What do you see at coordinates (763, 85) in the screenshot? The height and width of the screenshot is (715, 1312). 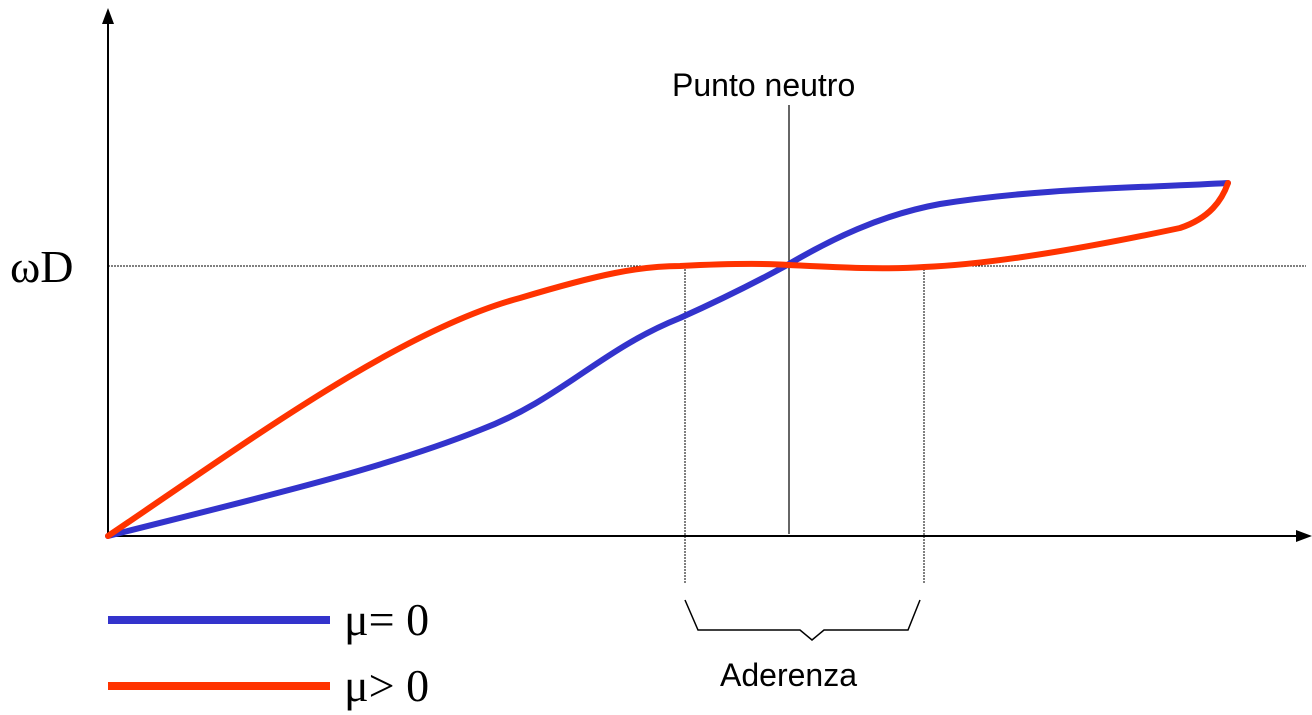 I see `neutral-point-label: Punto neutro` at bounding box center [763, 85].